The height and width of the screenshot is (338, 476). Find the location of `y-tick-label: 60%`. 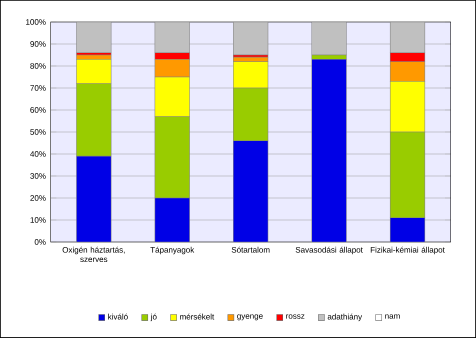

y-tick-label: 60% is located at coordinates (38, 110).